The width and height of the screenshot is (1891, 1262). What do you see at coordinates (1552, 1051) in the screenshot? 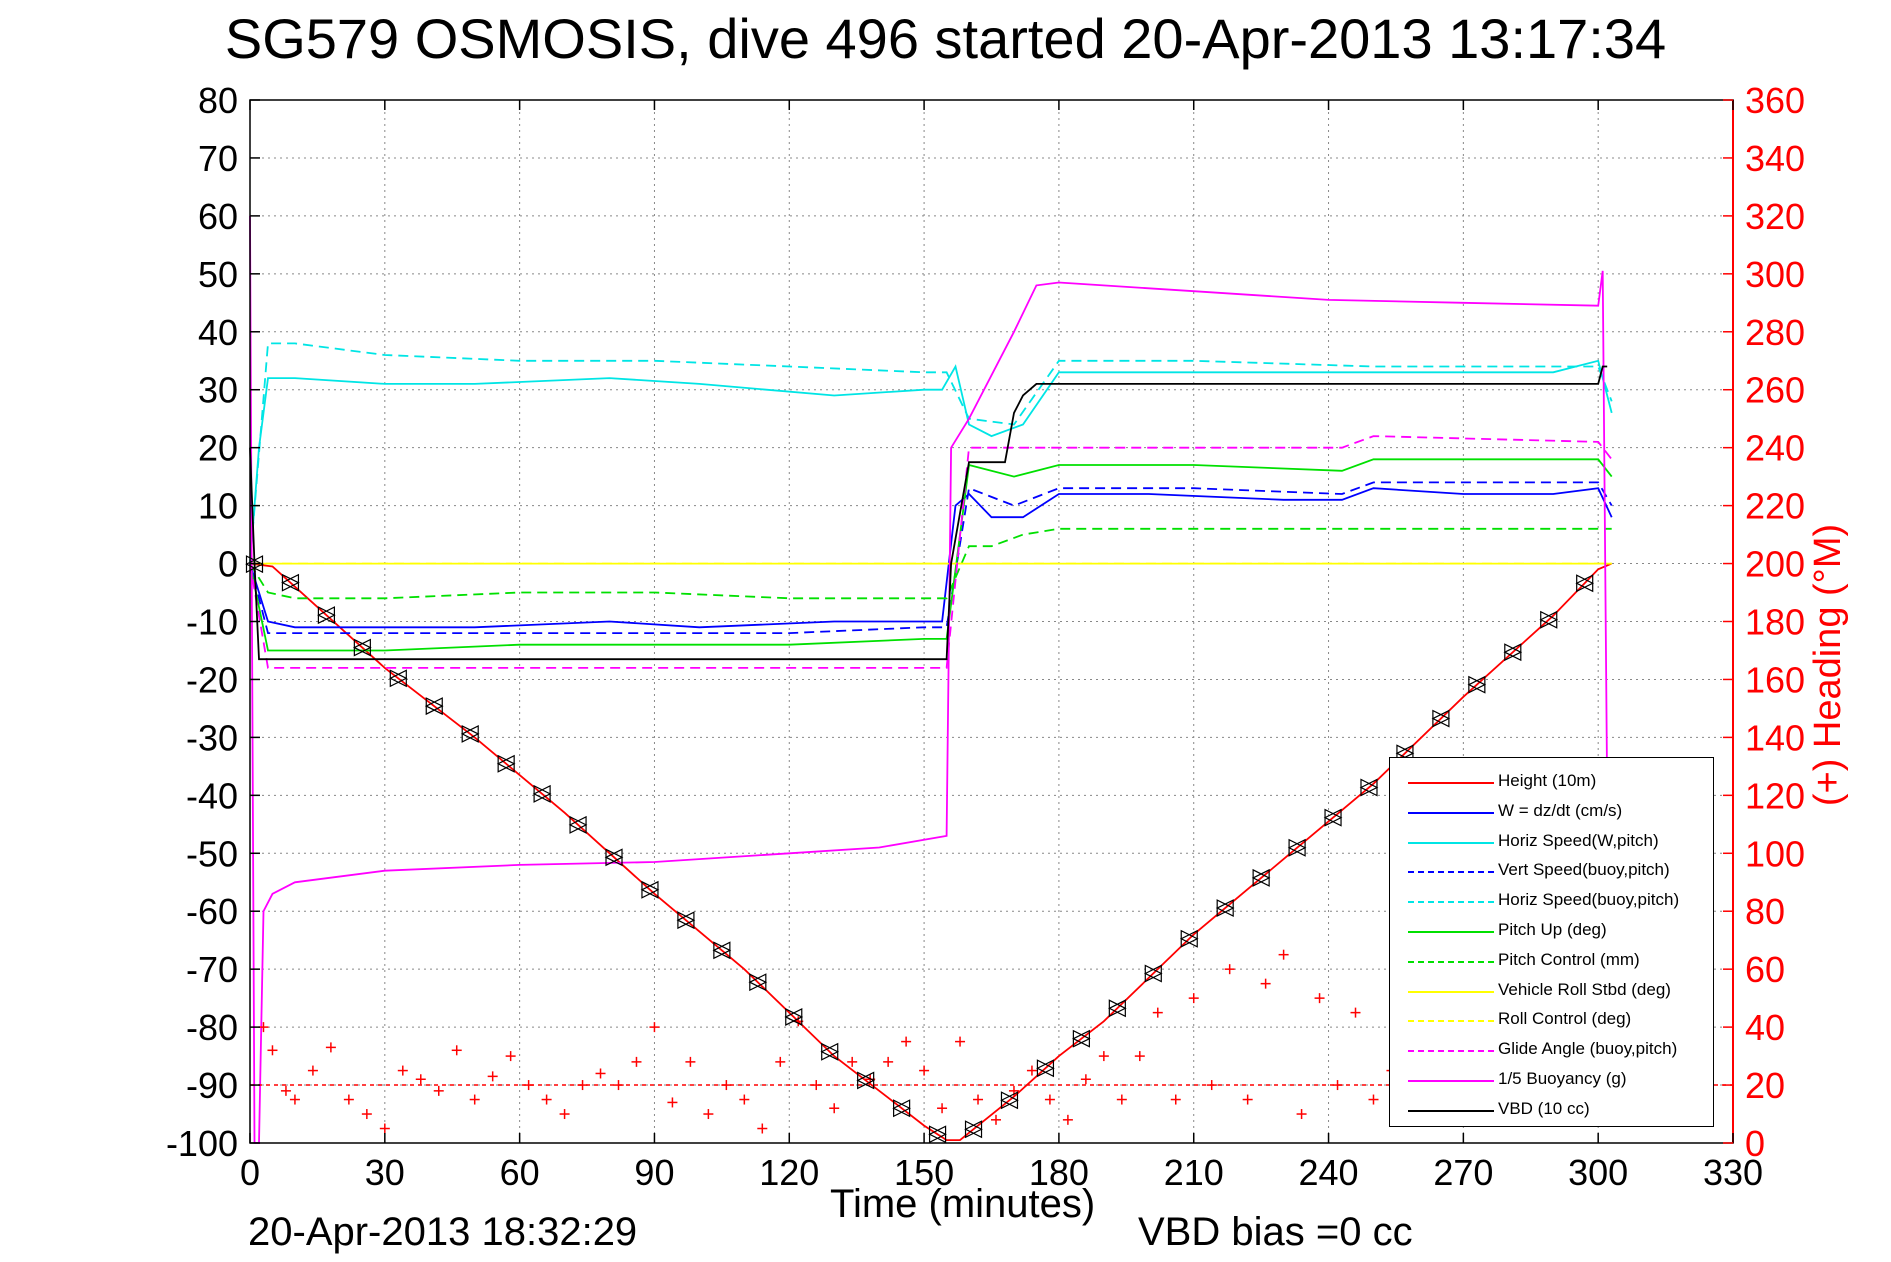
I see `legend-item: Glide Angle (buoy,pitch)` at bounding box center [1552, 1051].